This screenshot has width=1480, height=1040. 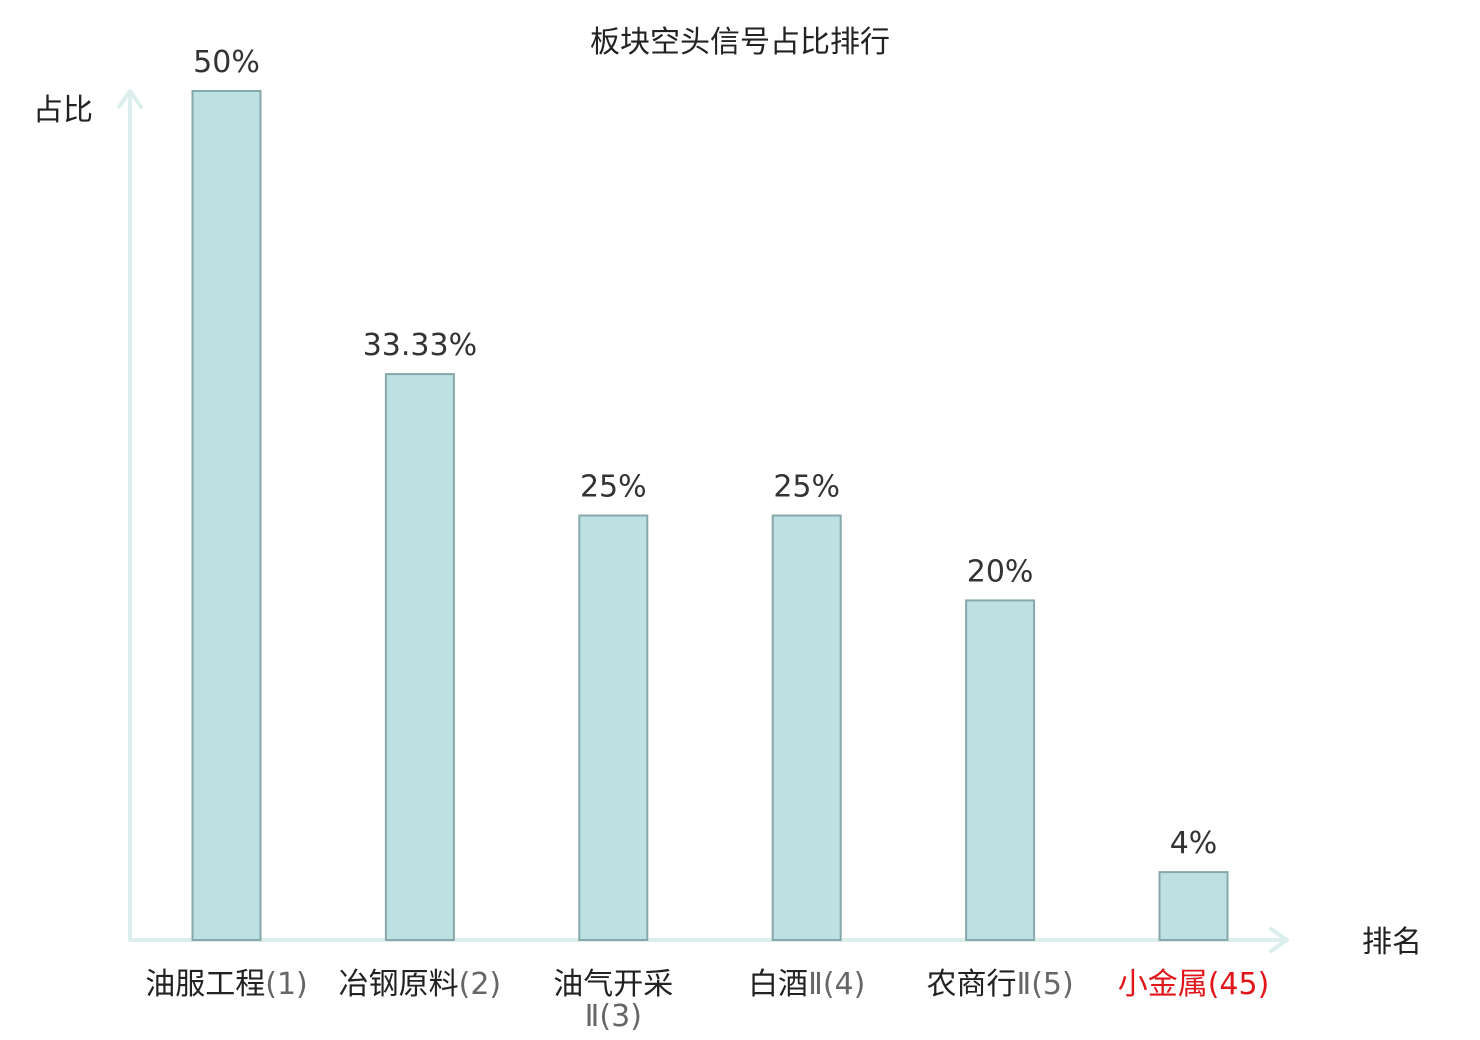 What do you see at coordinates (226, 984) in the screenshot?
I see `x-tick-label: 油服工程(1)` at bounding box center [226, 984].